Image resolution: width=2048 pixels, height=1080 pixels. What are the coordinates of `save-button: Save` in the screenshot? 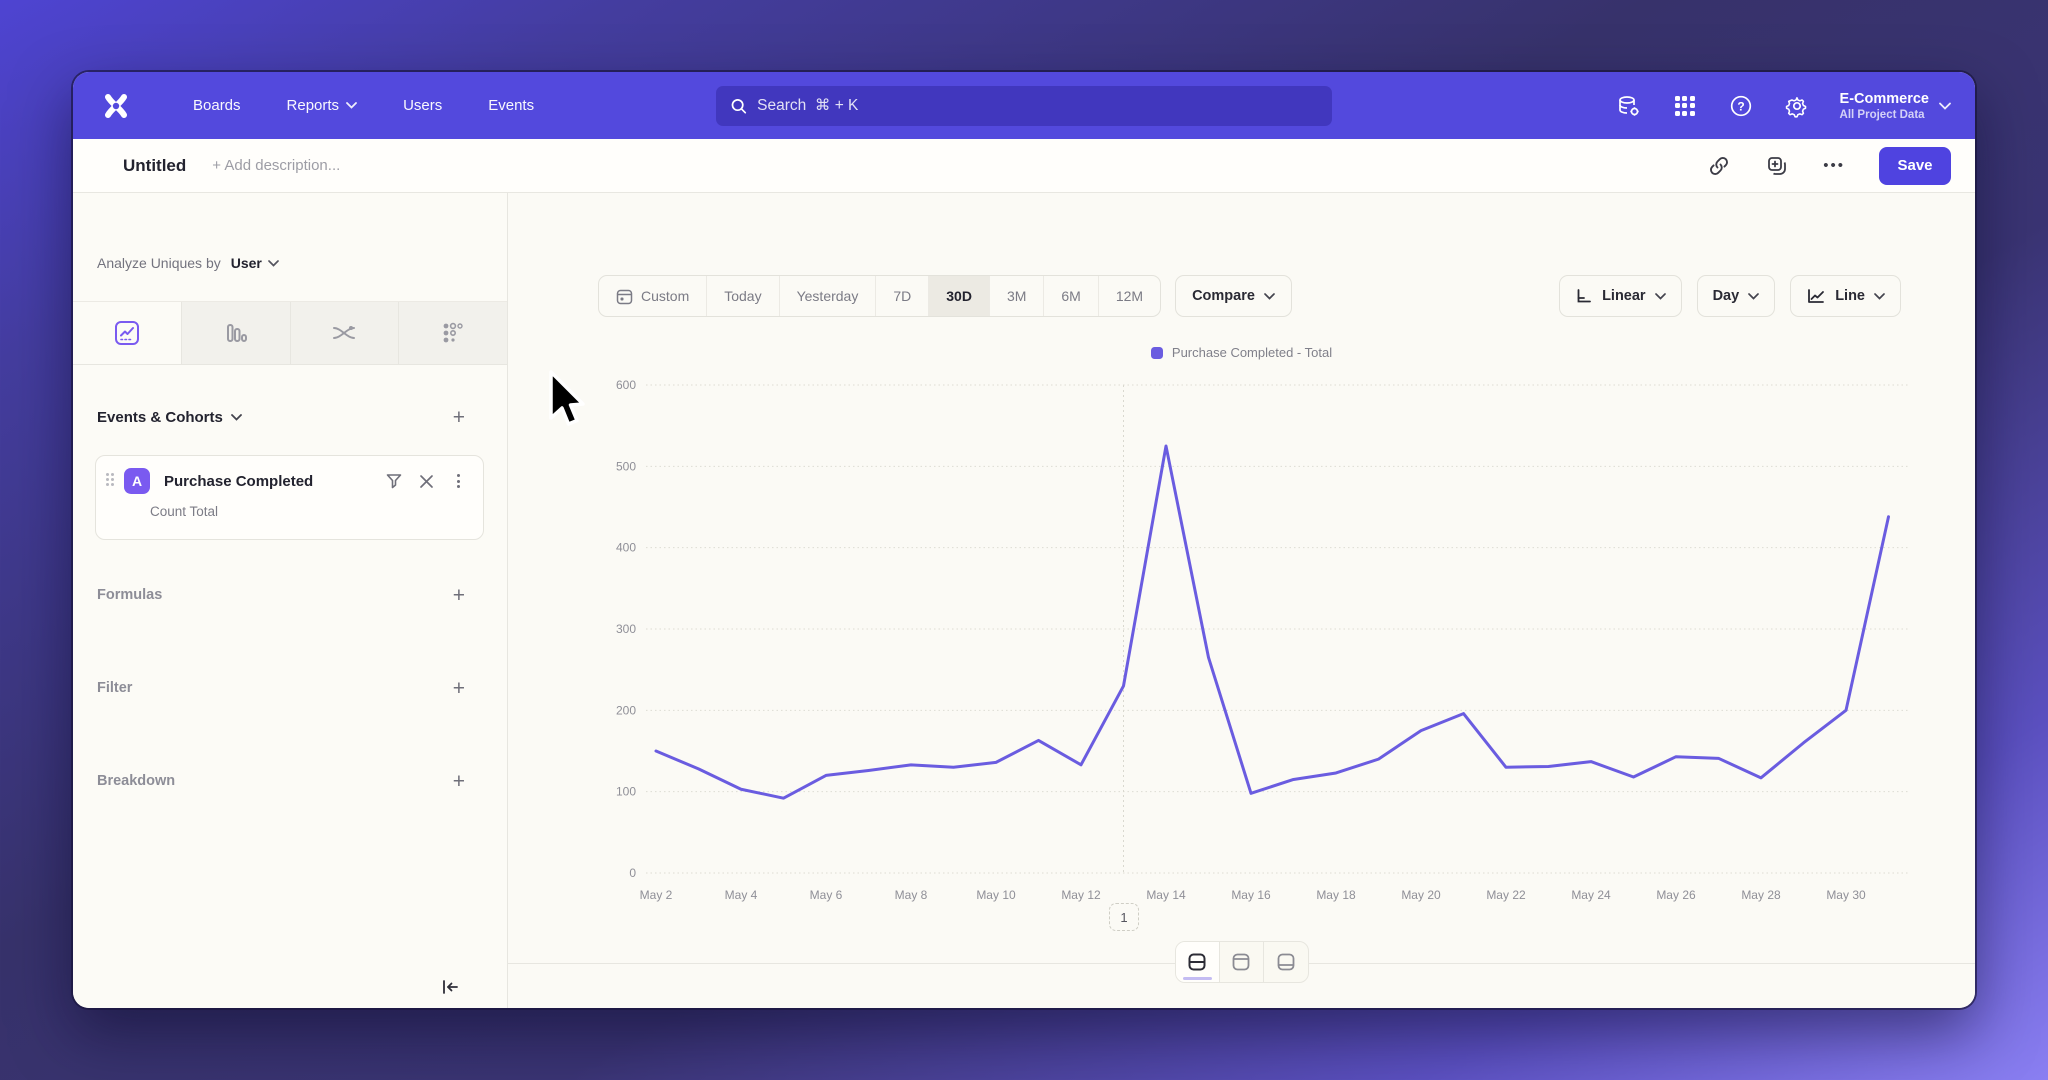 It's located at (1915, 165).